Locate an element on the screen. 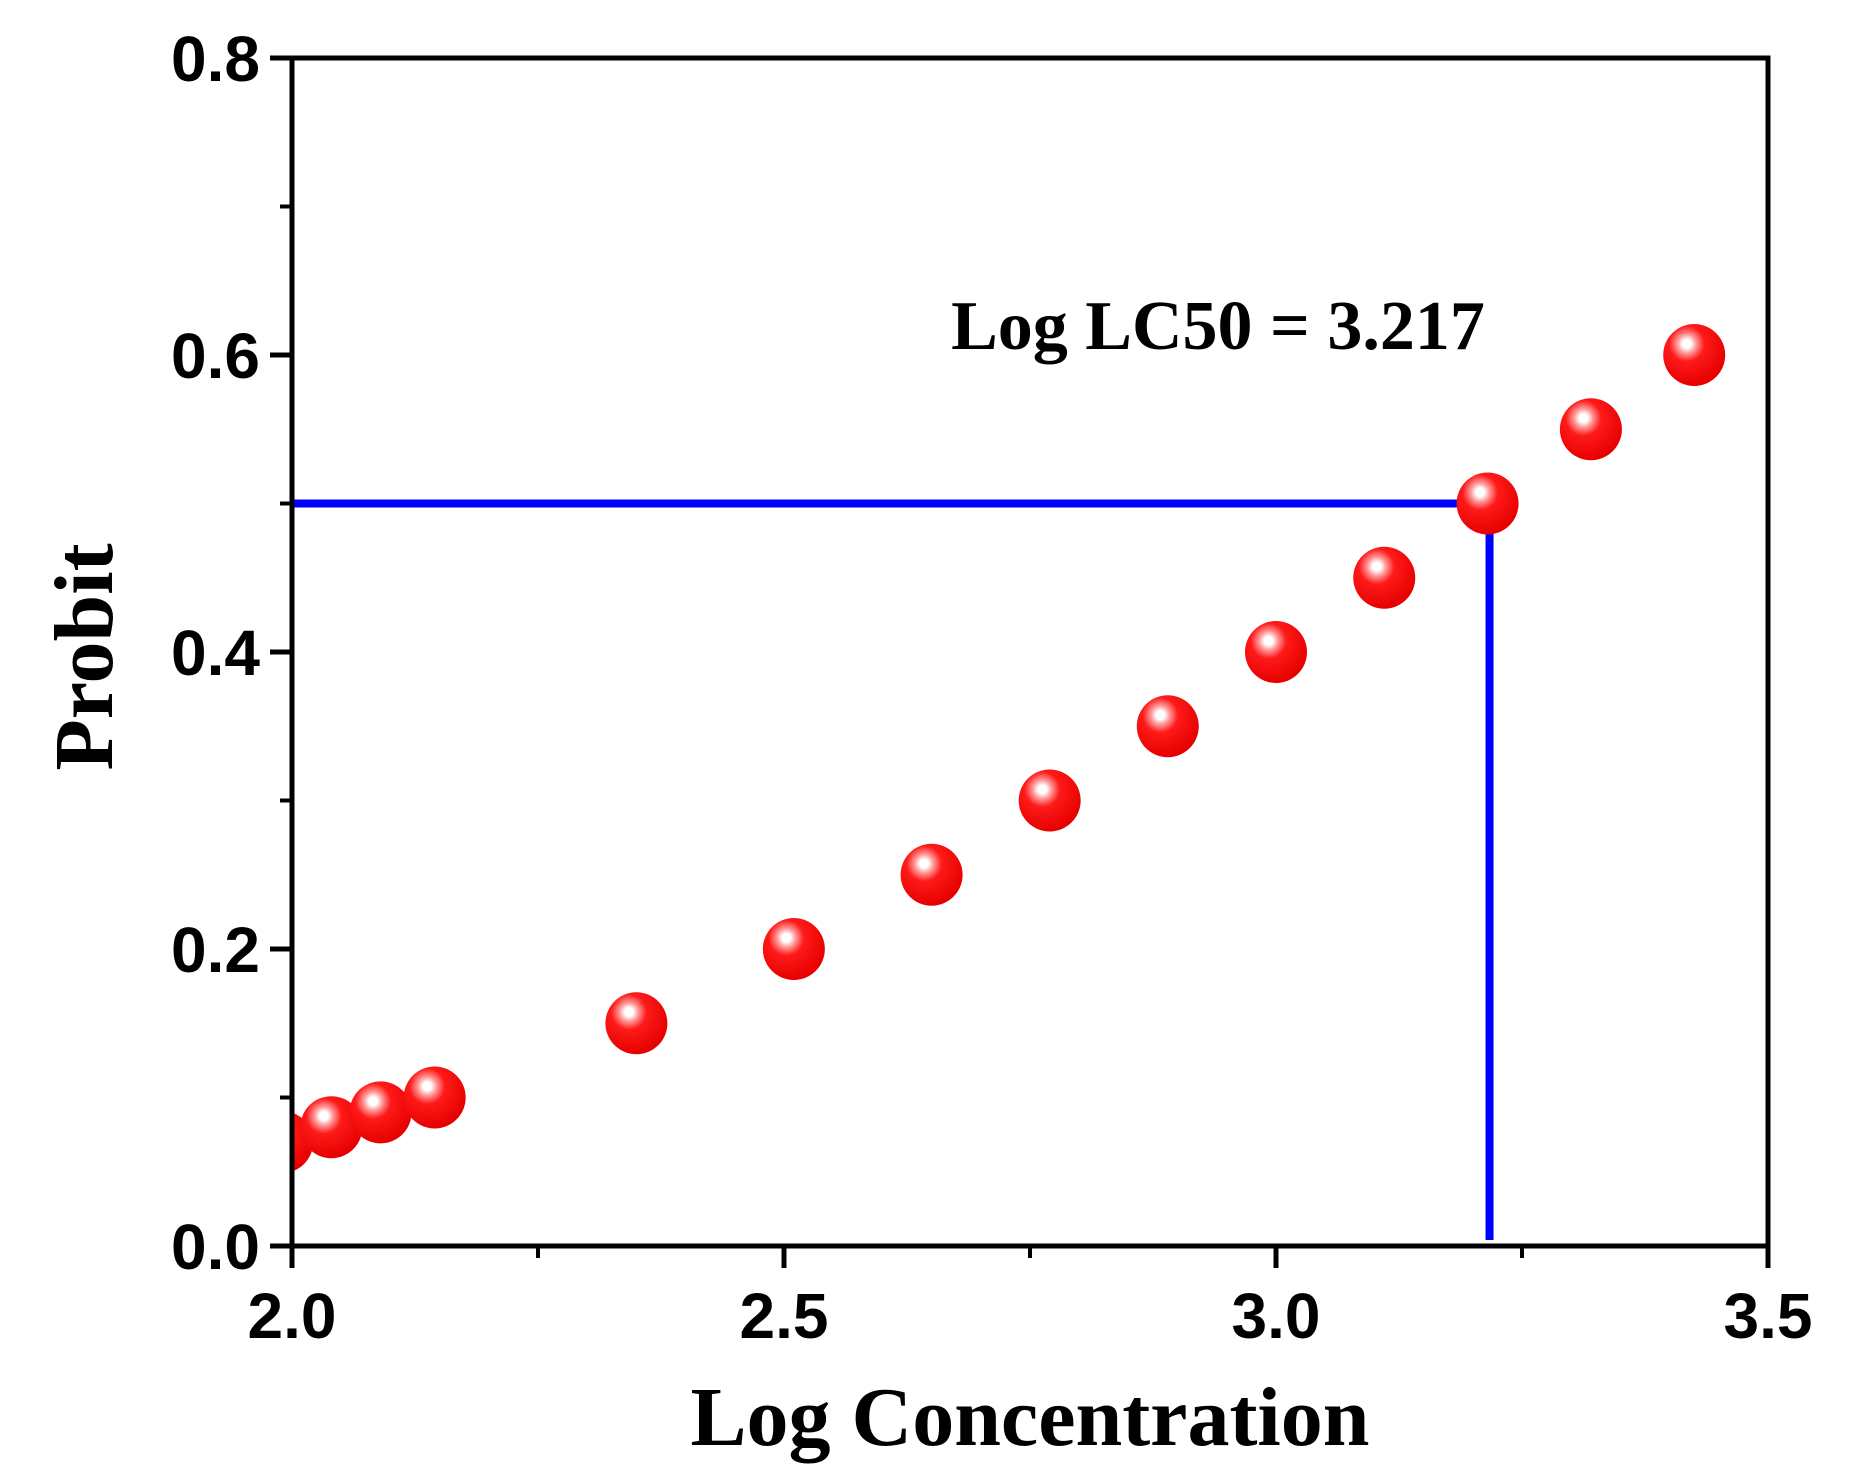 This screenshot has width=1853, height=1476. x-tick-label: 2.5 is located at coordinates (784, 1316).